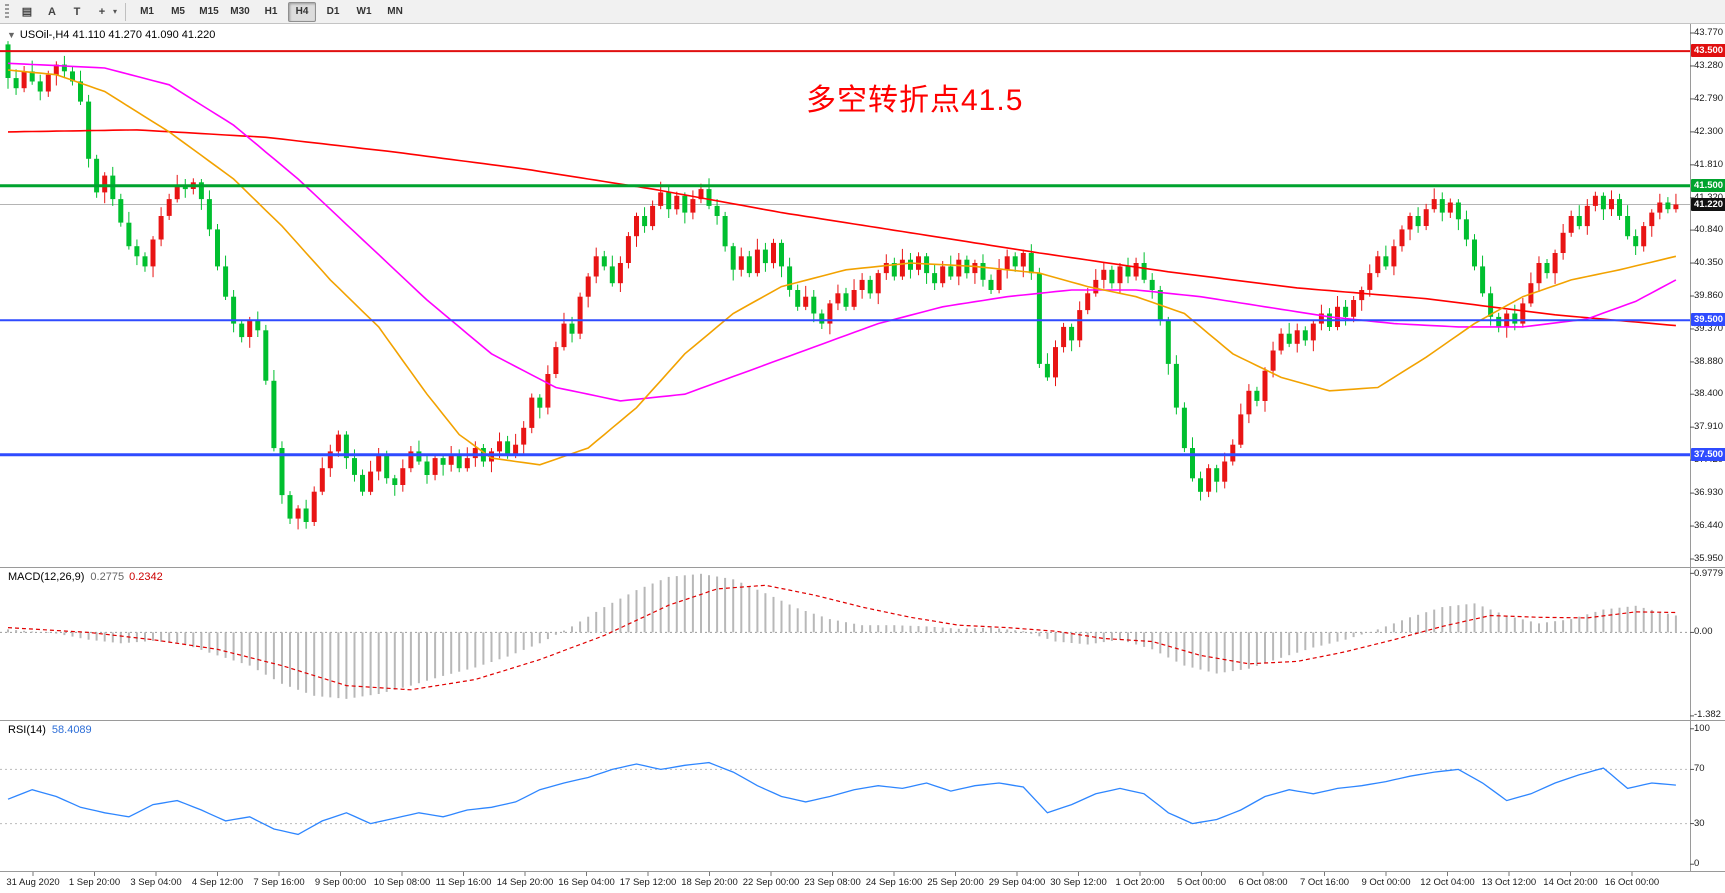 The height and width of the screenshot is (893, 1725). Describe the element at coordinates (1708, 51) in the screenshot. I see `hline-price-label: 43.500` at that location.